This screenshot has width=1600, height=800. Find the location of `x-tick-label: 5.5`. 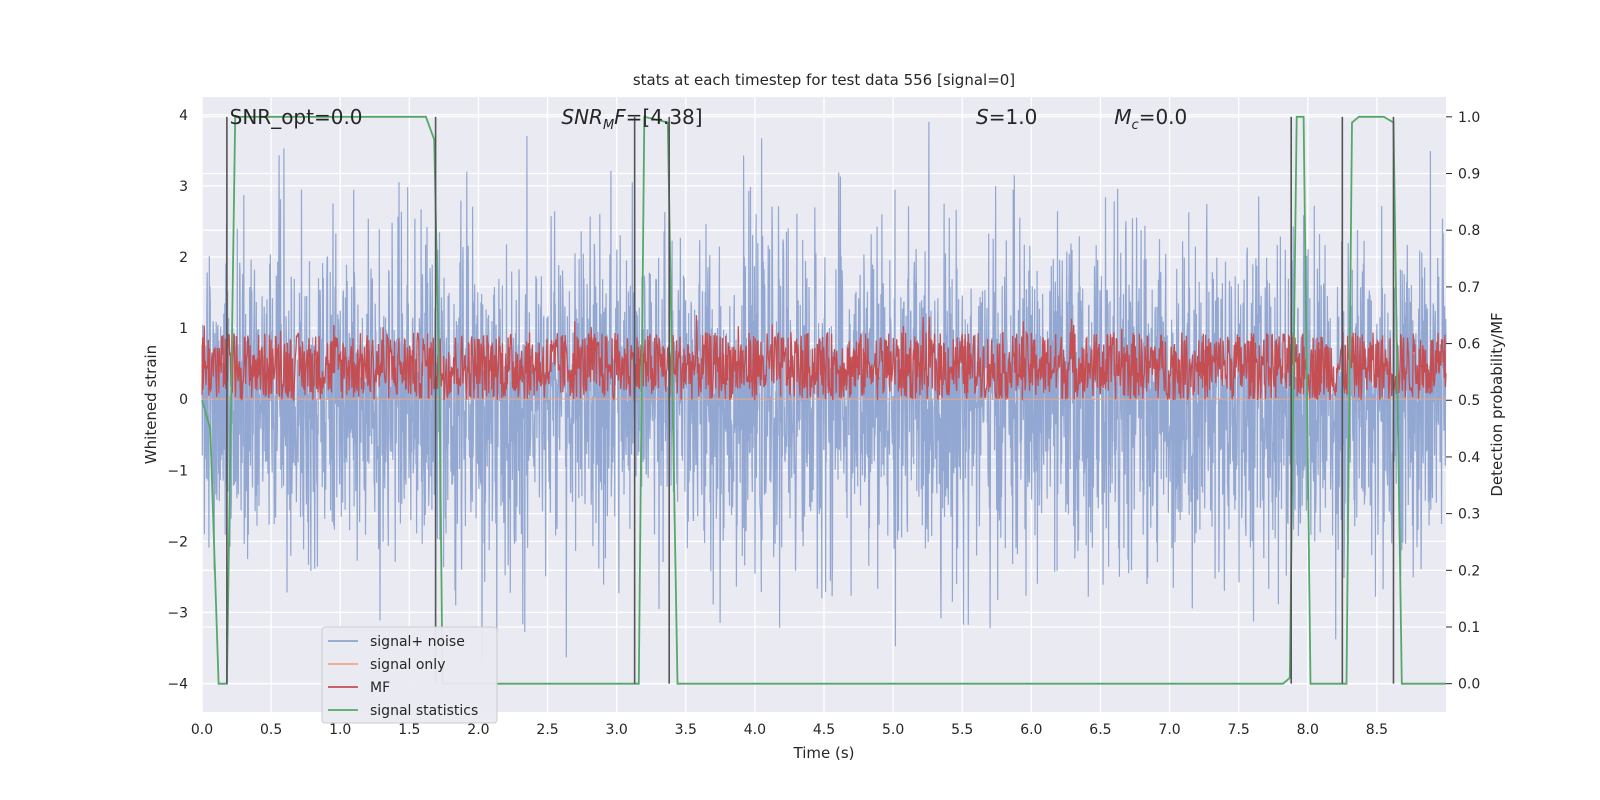

x-tick-label: 5.5 is located at coordinates (962, 730).